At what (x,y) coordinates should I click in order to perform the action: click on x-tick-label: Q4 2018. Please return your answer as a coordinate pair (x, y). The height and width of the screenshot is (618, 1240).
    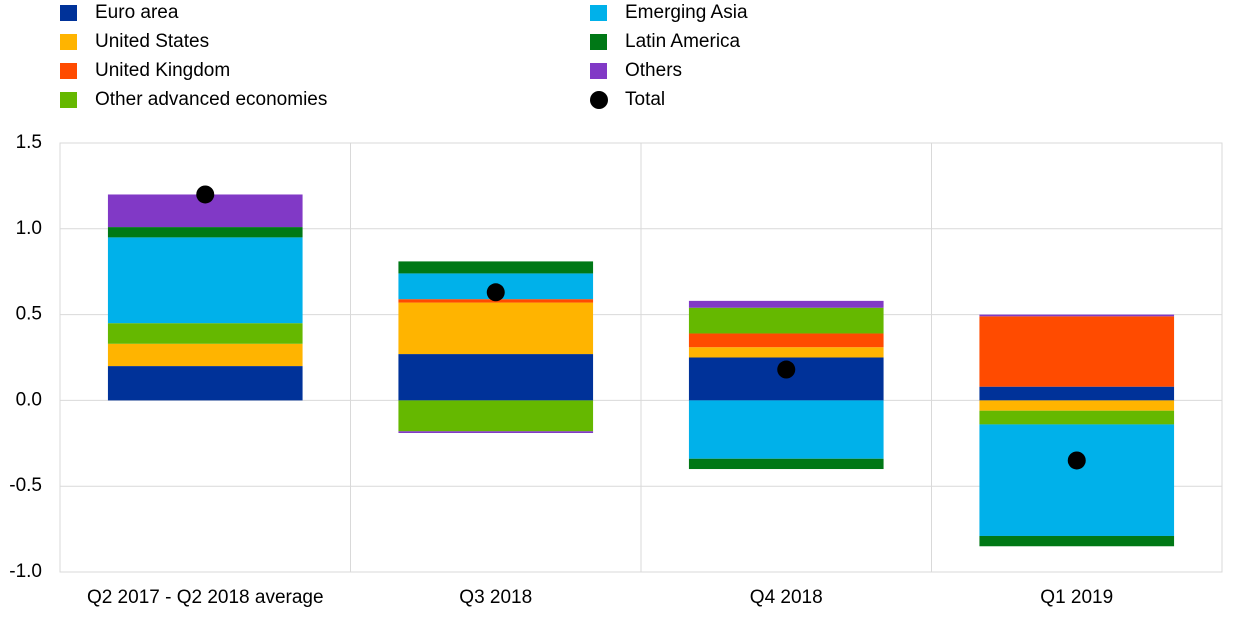
    Looking at the image, I should click on (786, 597).